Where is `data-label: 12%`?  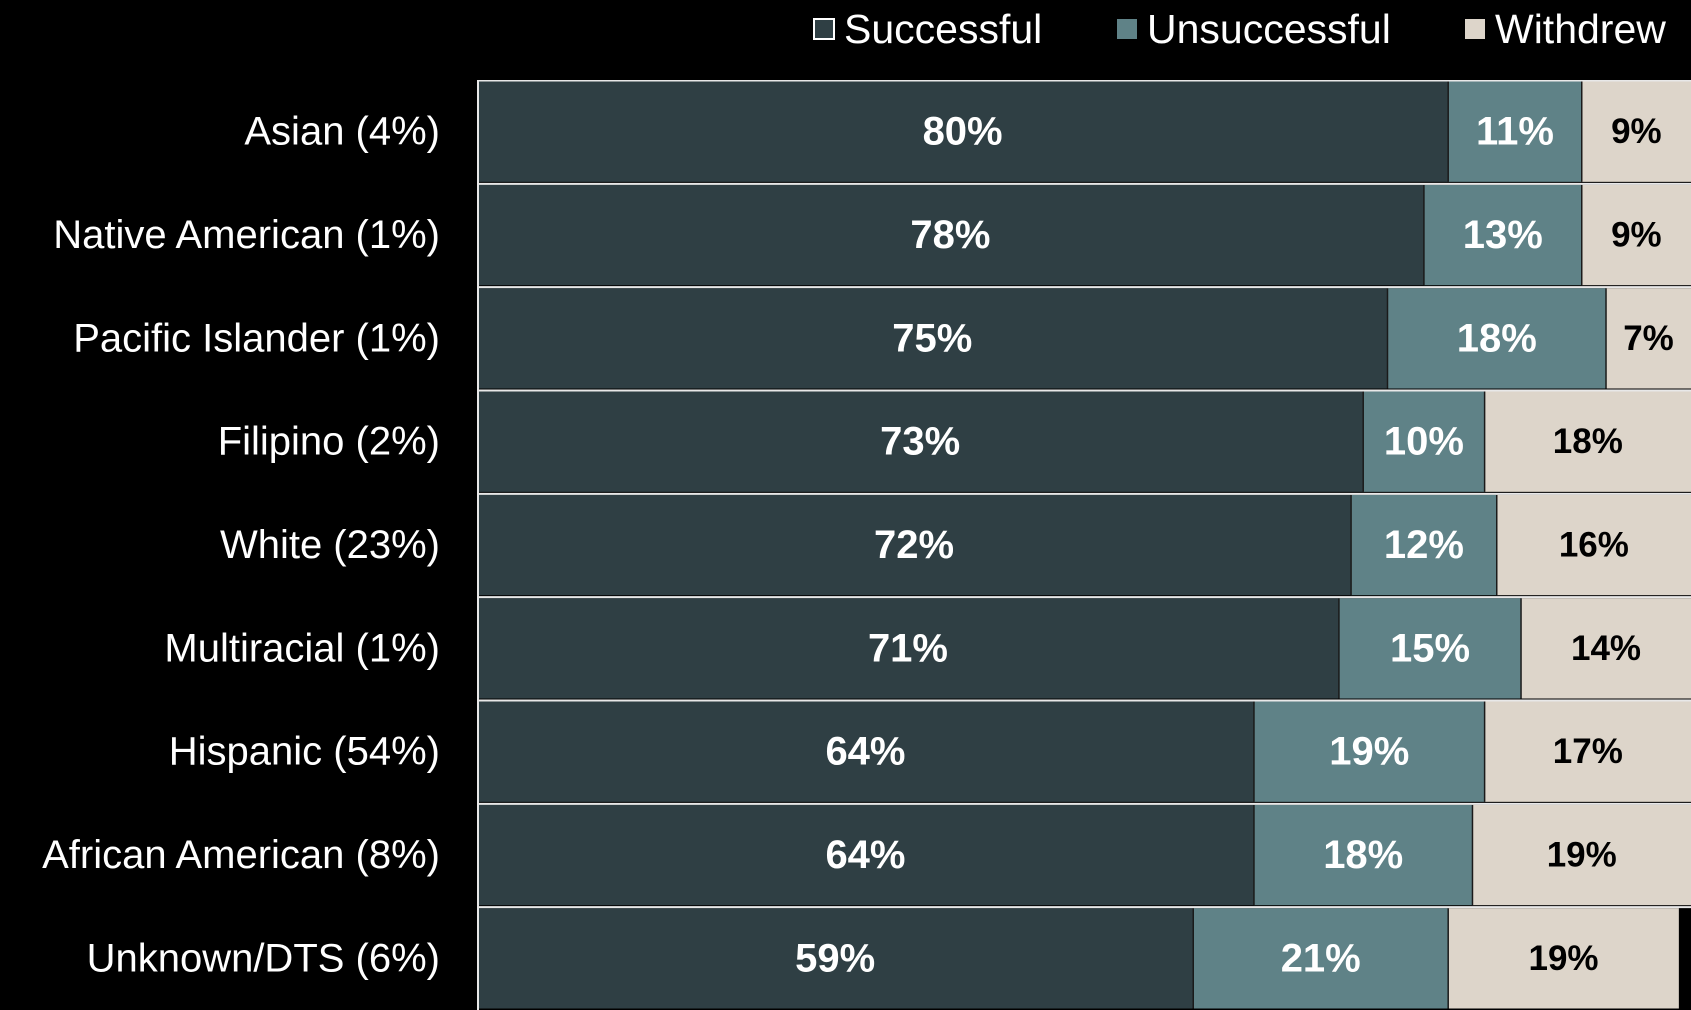 data-label: 12% is located at coordinates (1424, 545).